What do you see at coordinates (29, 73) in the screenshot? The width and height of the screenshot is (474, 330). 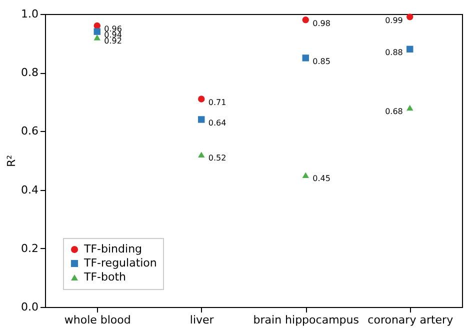 I see `y-tick-label: 0.8` at bounding box center [29, 73].